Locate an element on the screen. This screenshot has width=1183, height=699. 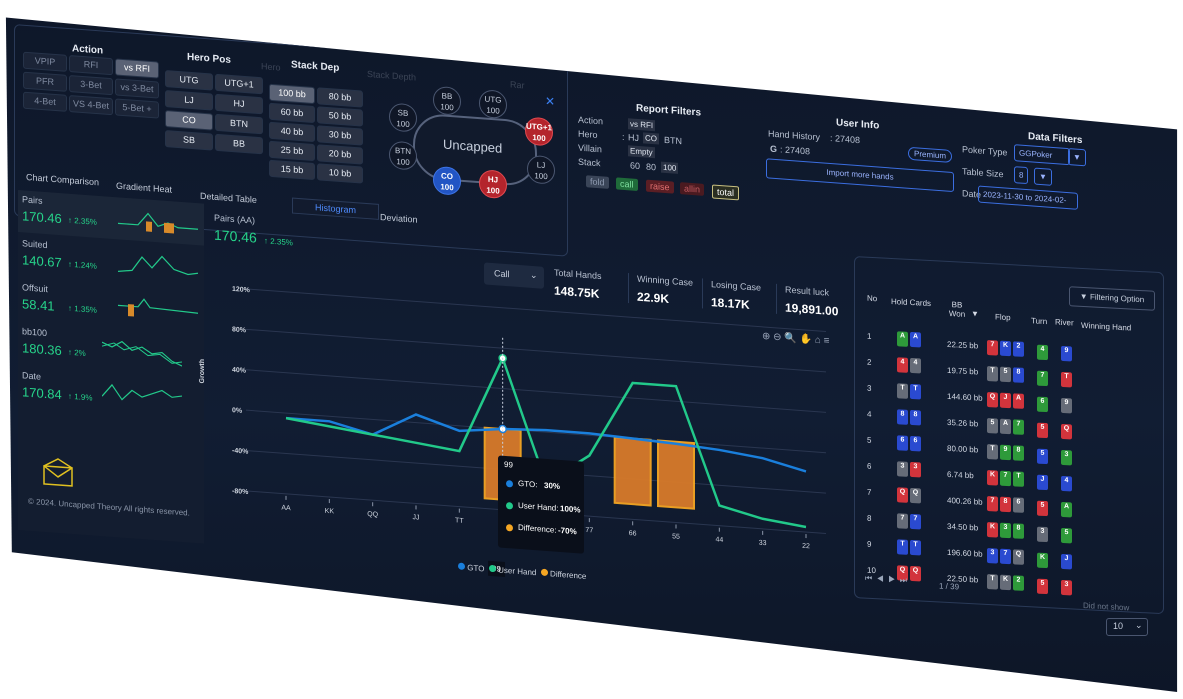
header-bb-won: BB Won is located at coordinates (957, 309).